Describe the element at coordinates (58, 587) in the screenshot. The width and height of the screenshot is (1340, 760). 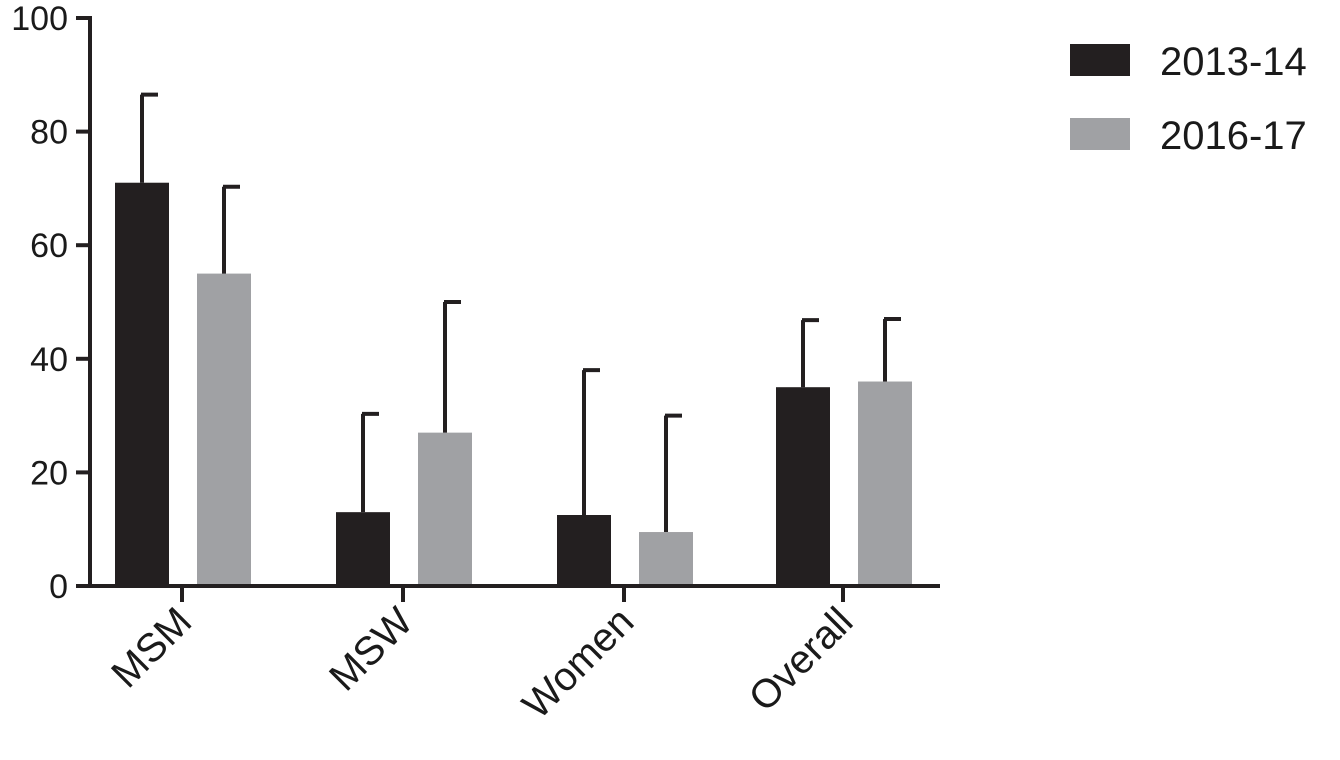
I see `y-tick-label-0: 0` at that location.